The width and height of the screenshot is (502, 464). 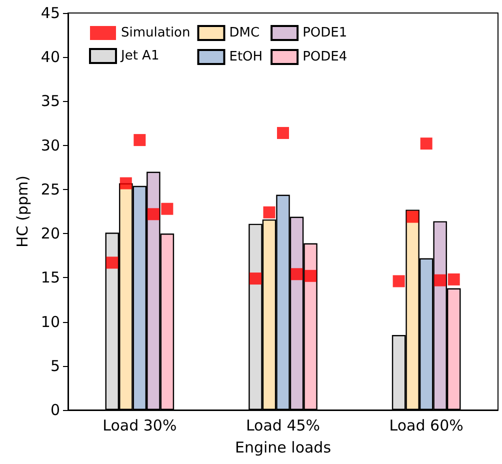 I want to click on y-tick-label: 30, so click(x=50, y=145).